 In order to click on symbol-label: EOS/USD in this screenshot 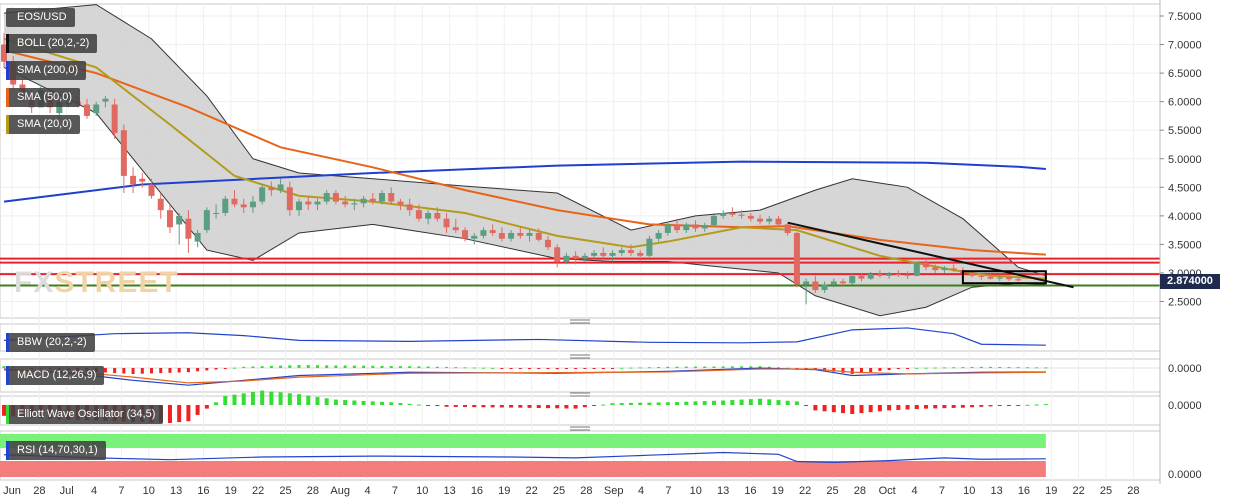, I will do `click(40, 17)`.